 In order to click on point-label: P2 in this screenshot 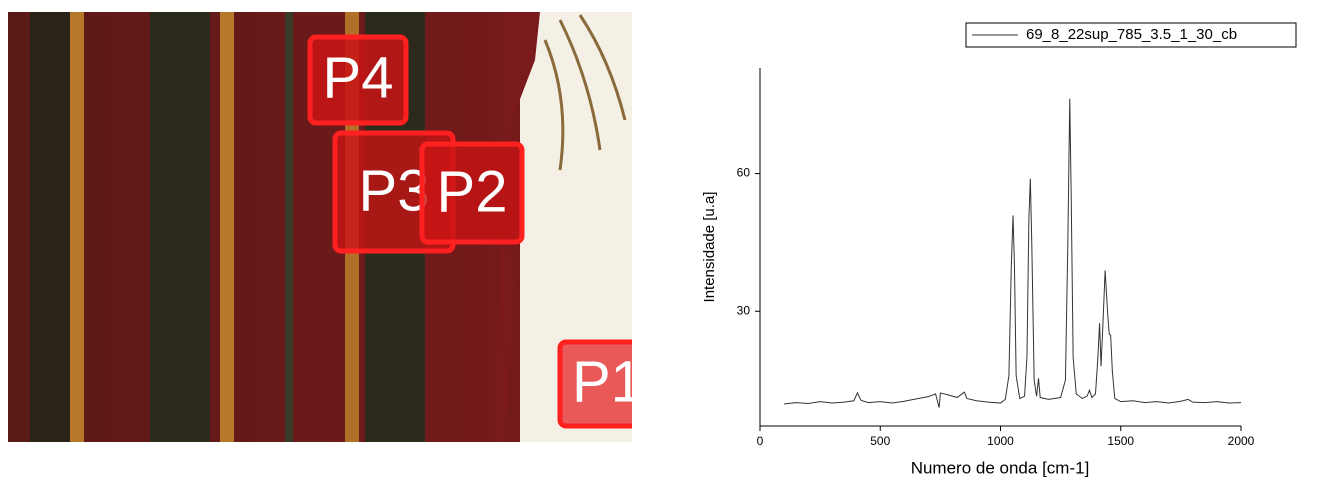, I will do `click(472, 193)`.